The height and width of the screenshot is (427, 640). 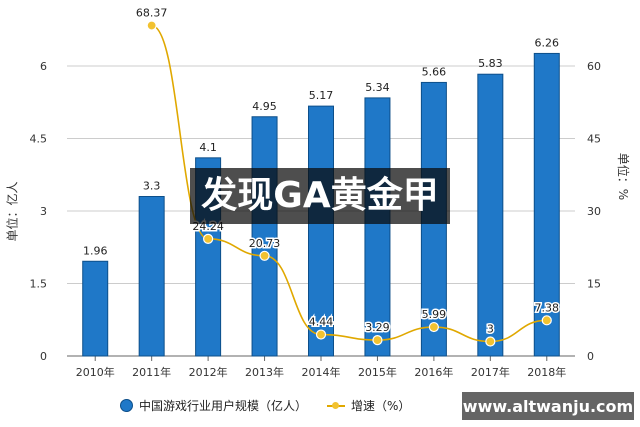 I want to click on x-tick-label: 2018年, so click(x=546, y=372).